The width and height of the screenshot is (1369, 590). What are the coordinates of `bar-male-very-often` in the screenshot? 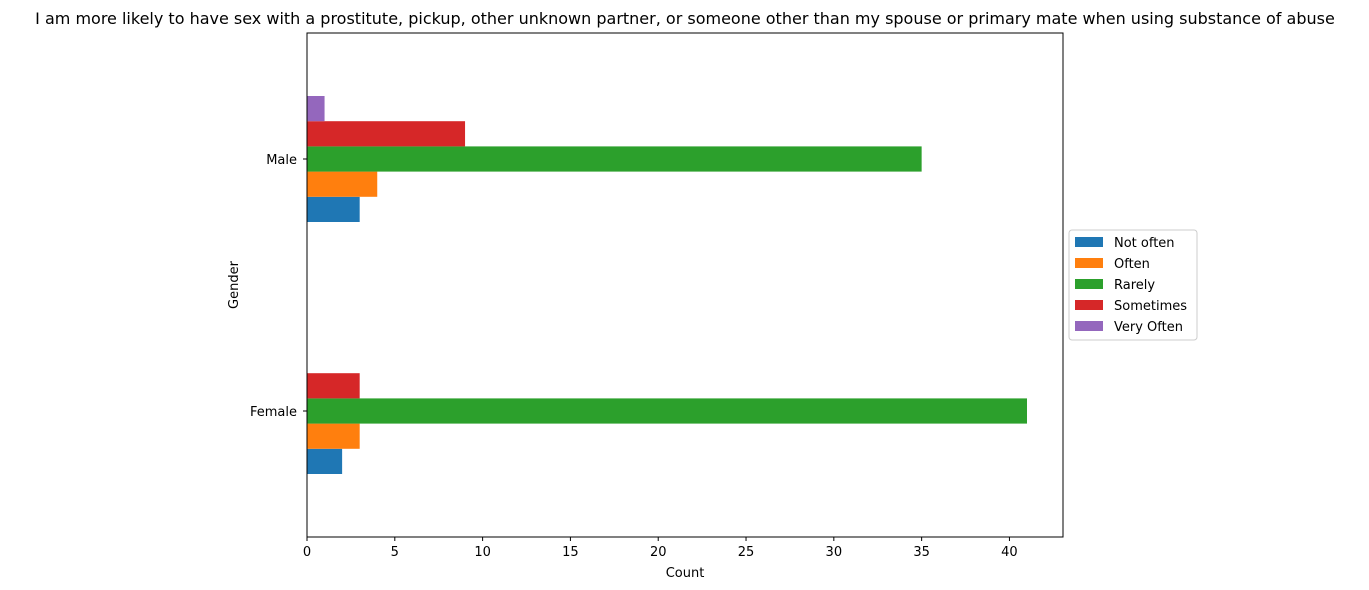 It's located at (316, 109).